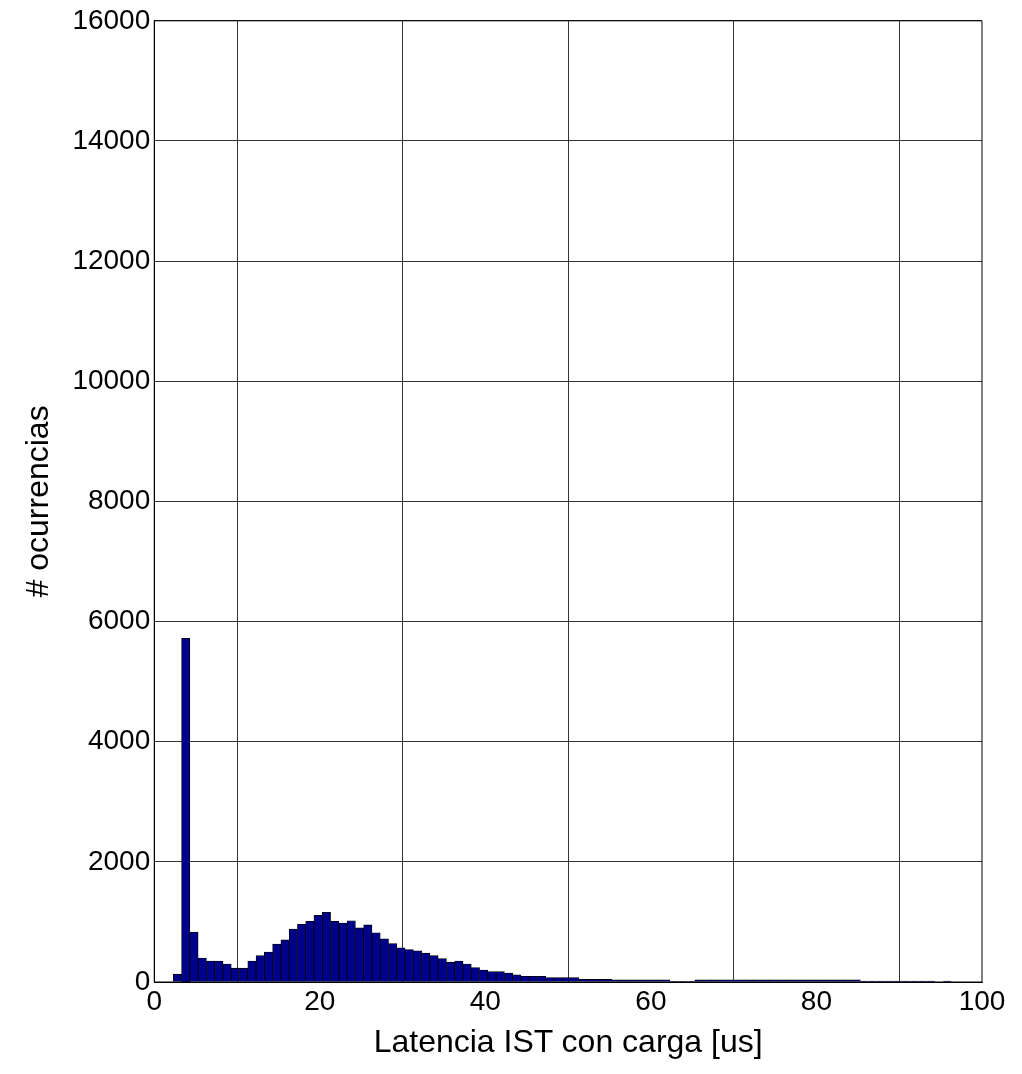 This screenshot has width=1022, height=1074. Describe the element at coordinates (568, 1040) in the screenshot. I see `x-axis-title: Latencia IST con carga [us]` at that location.